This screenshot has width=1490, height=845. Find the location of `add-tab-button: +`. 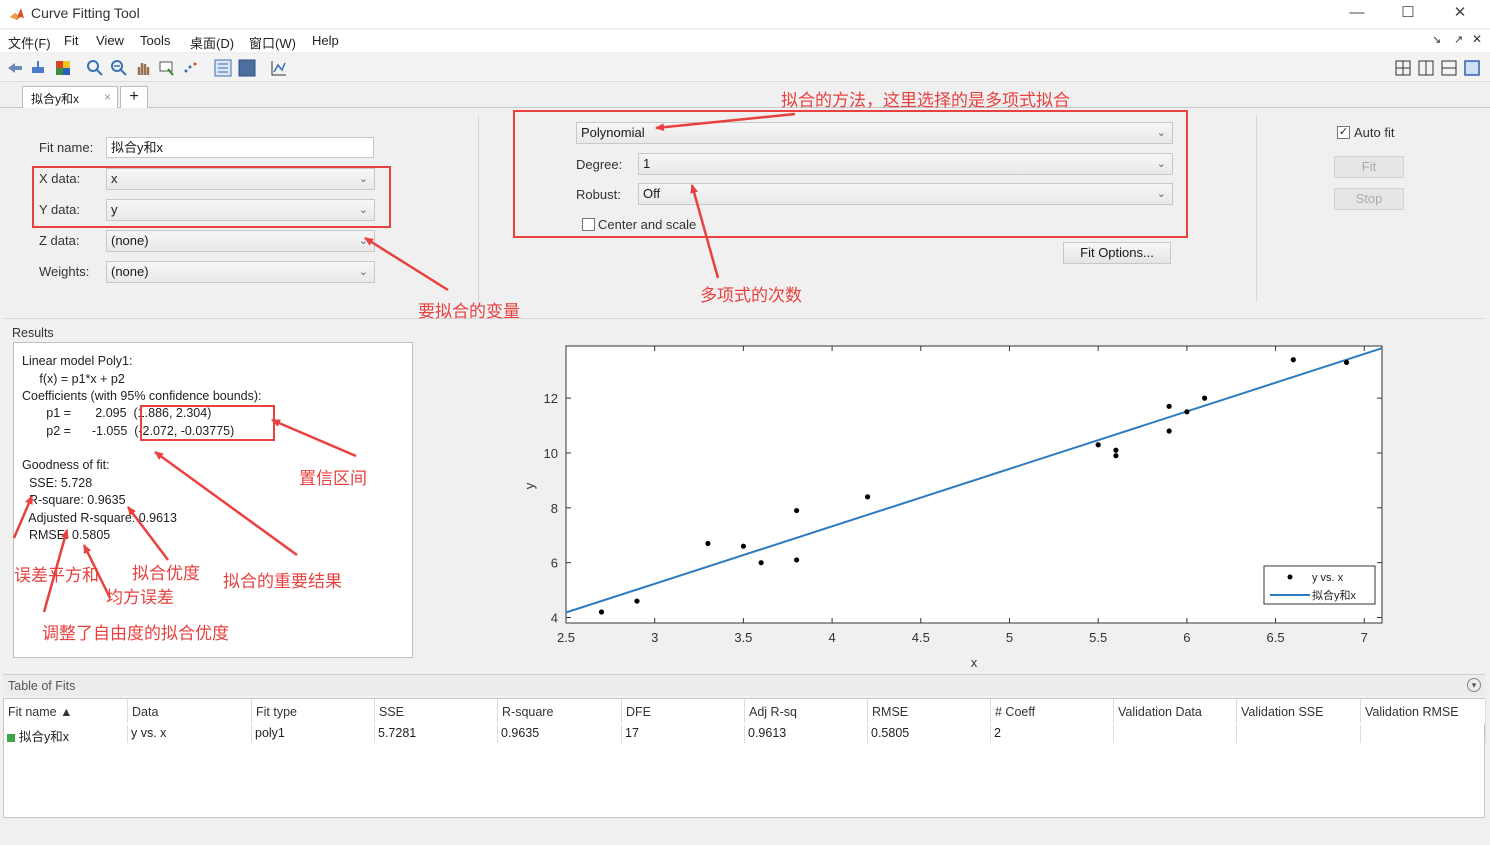

add-tab-button: + is located at coordinates (134, 97).